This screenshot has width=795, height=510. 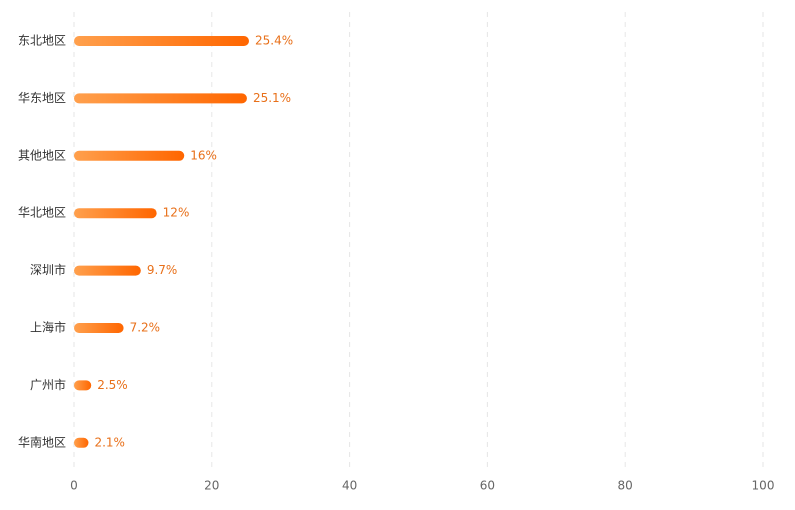 What do you see at coordinates (42, 41) in the screenshot?
I see `y-tick-label: 东北地区` at bounding box center [42, 41].